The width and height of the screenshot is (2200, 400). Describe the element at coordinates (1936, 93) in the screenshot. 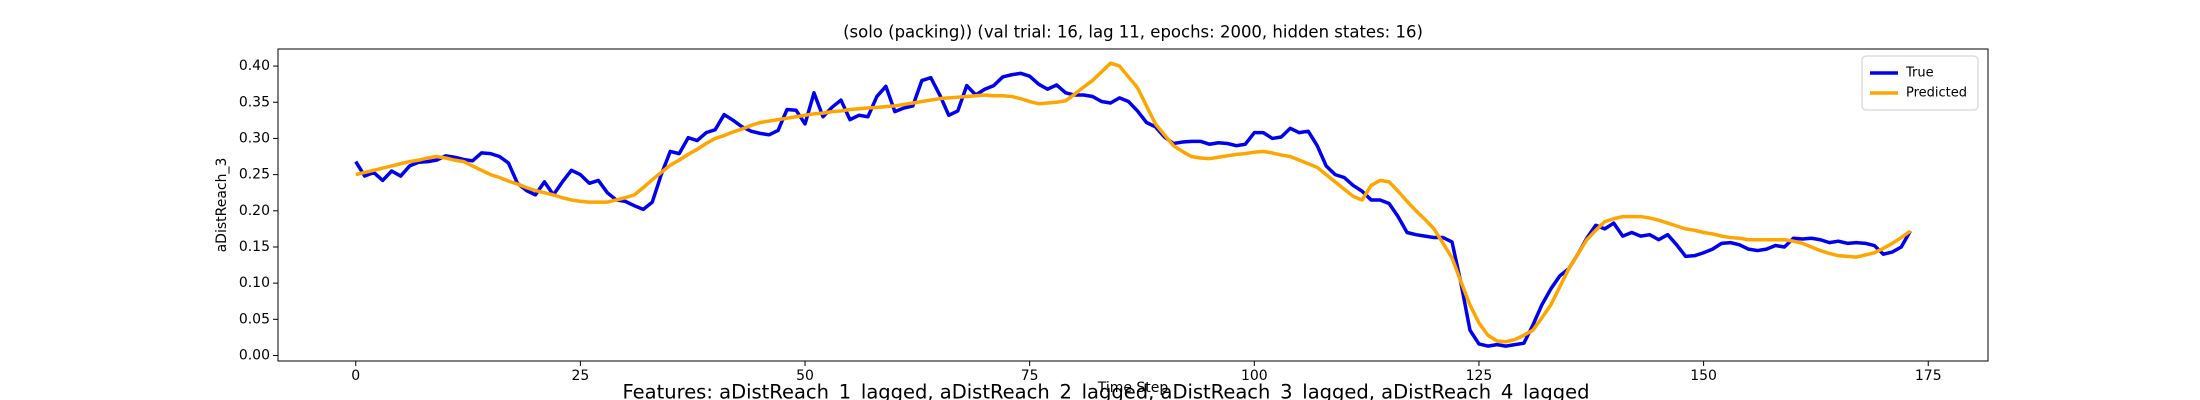

I see `legend-label: Predicted` at that location.